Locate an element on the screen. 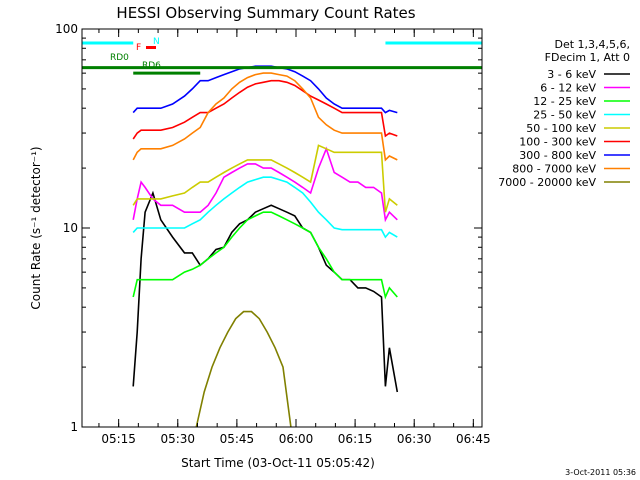 The image size is (640, 480). series-line-25-50-kev is located at coordinates (265, 207).